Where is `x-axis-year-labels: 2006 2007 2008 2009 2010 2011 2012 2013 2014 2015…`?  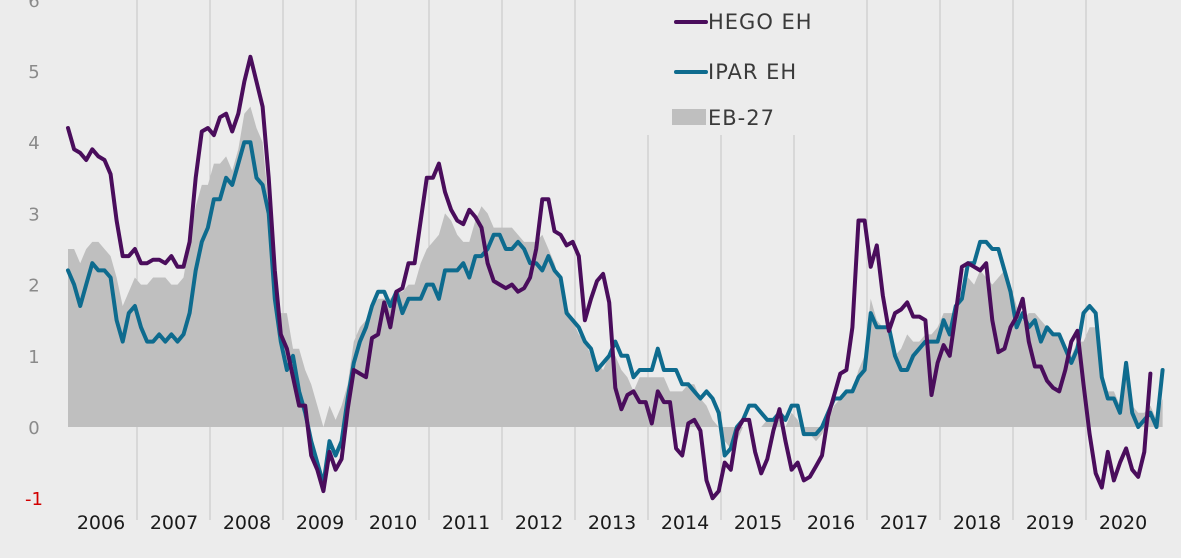 x-axis-year-labels: 2006 2007 2008 2009 2010 2011 2012 2013 2014 2015… is located at coordinates (612, 523).